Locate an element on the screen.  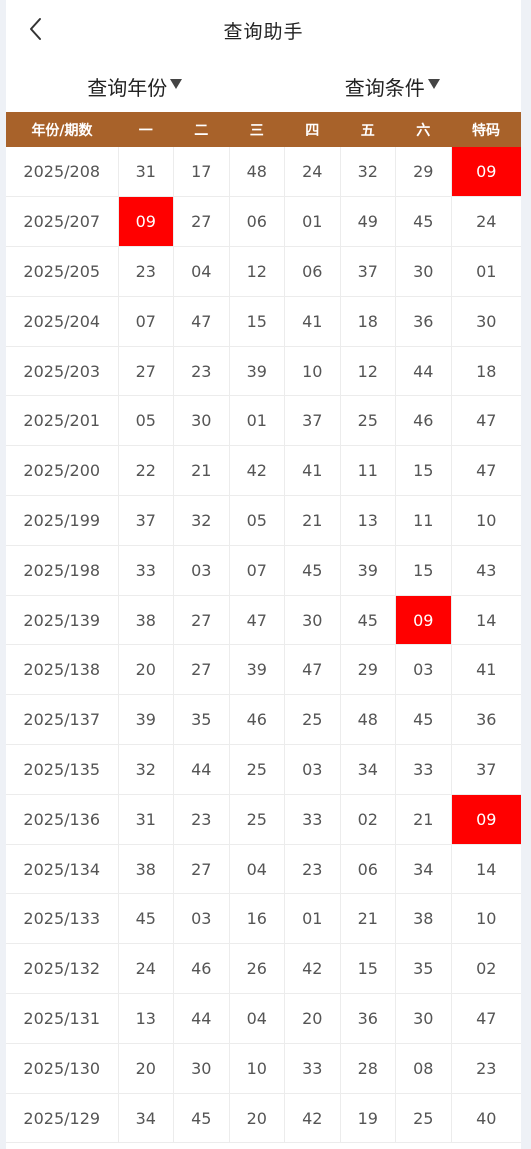
table-header-row: 年份/期数 一 二 三 四 五 六 特码 is located at coordinates (263, 129).